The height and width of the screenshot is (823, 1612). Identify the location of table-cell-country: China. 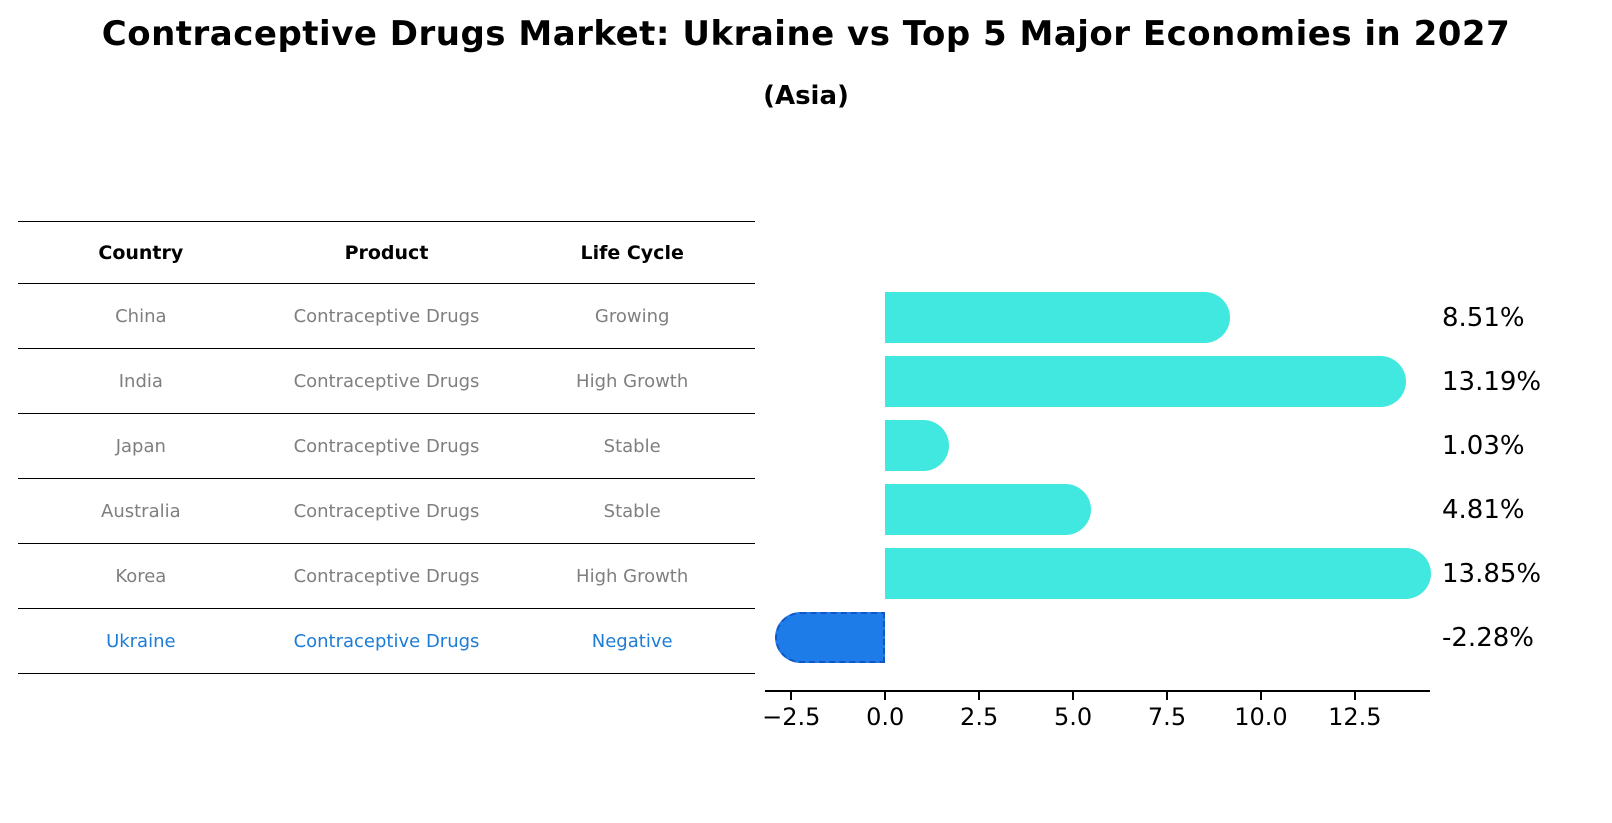
(141, 316).